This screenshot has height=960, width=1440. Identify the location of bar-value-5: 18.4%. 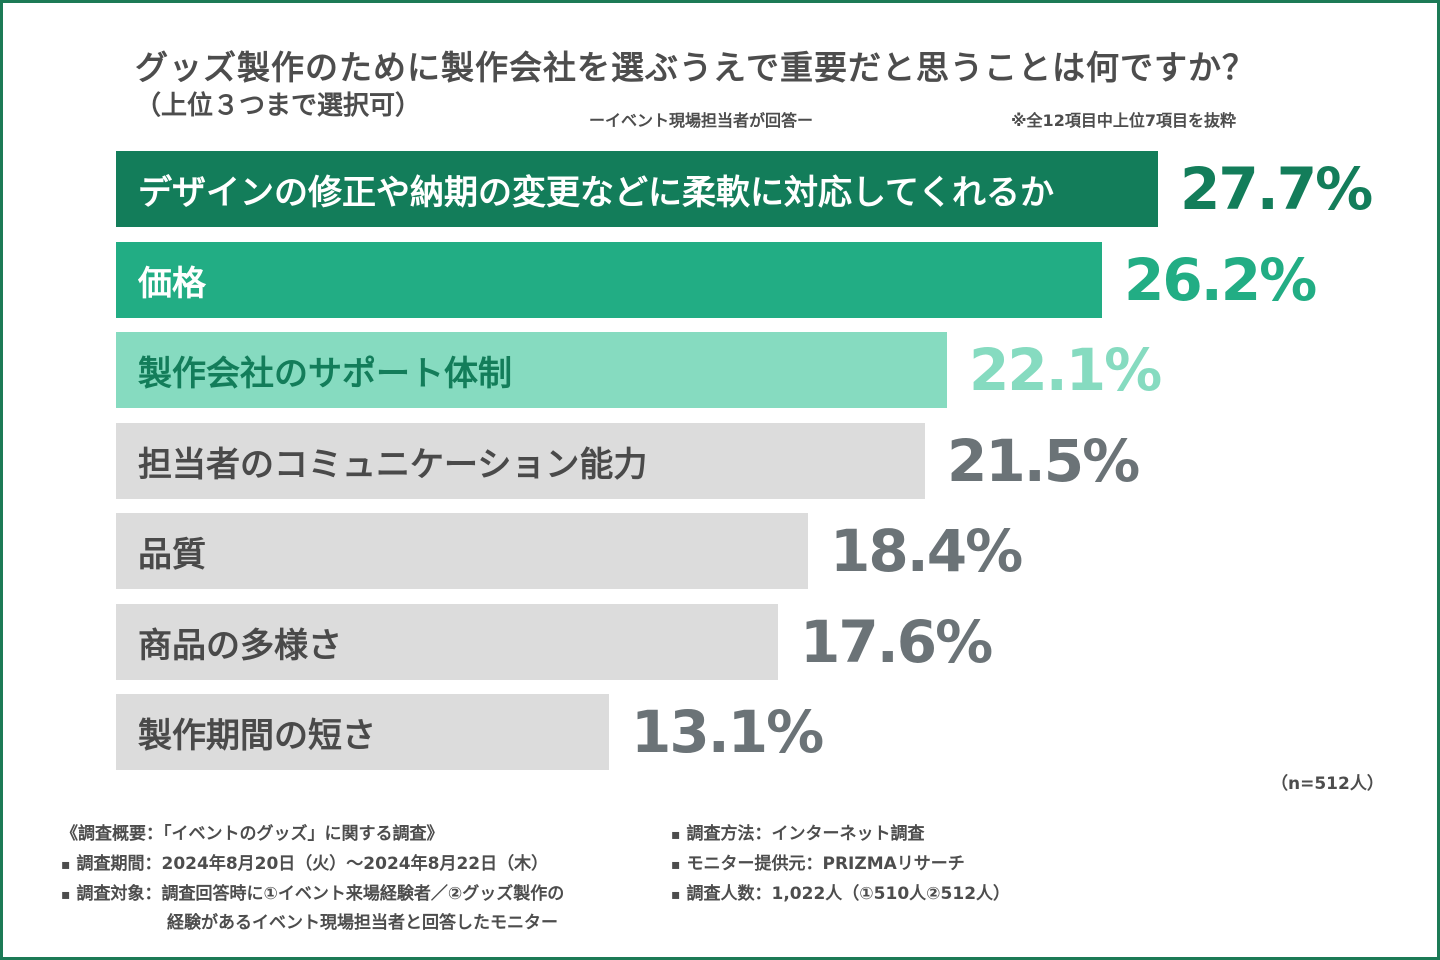
(926, 551).